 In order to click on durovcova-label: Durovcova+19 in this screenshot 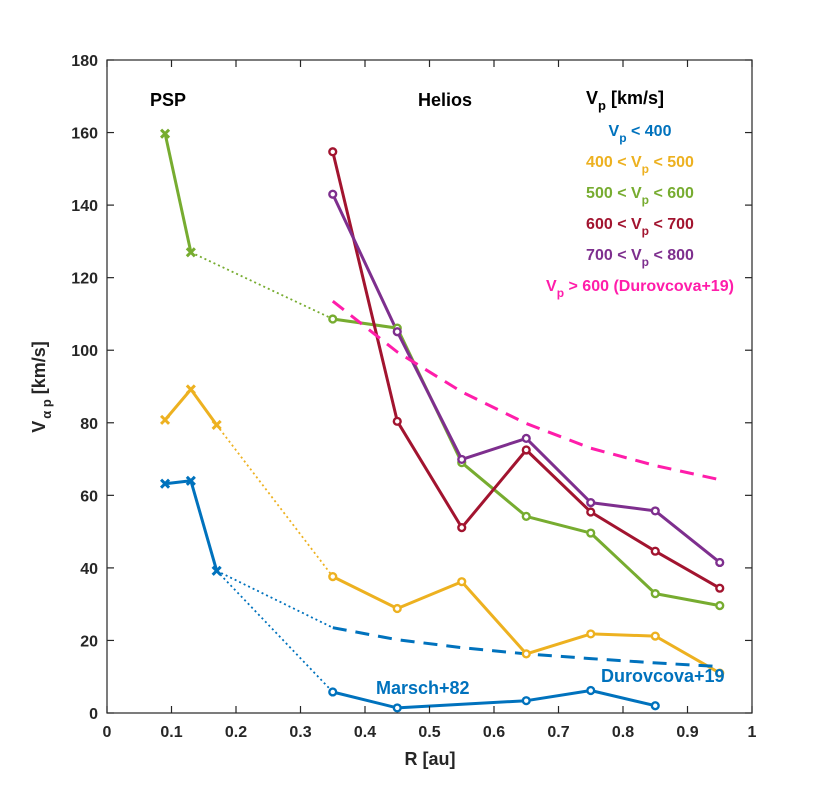, I will do `click(663, 676)`.